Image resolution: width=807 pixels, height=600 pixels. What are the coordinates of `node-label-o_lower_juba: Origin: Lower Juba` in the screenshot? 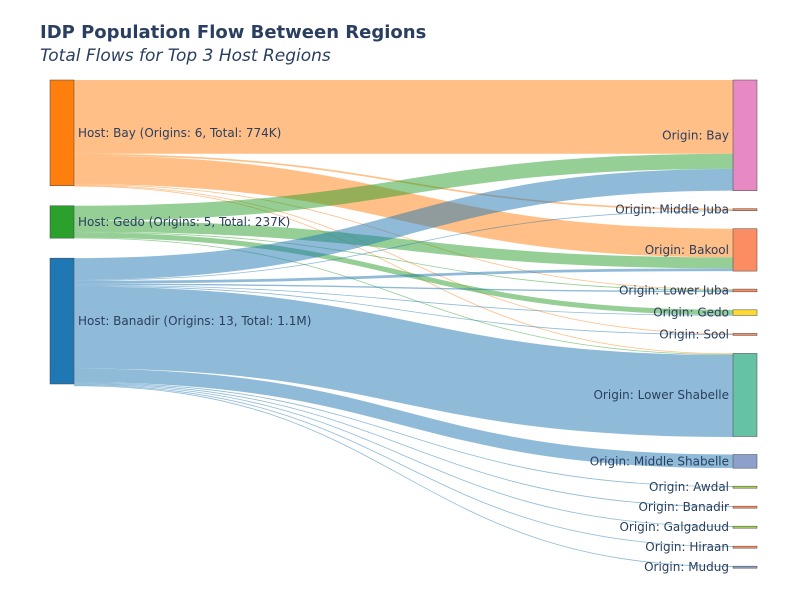 It's located at (674, 290).